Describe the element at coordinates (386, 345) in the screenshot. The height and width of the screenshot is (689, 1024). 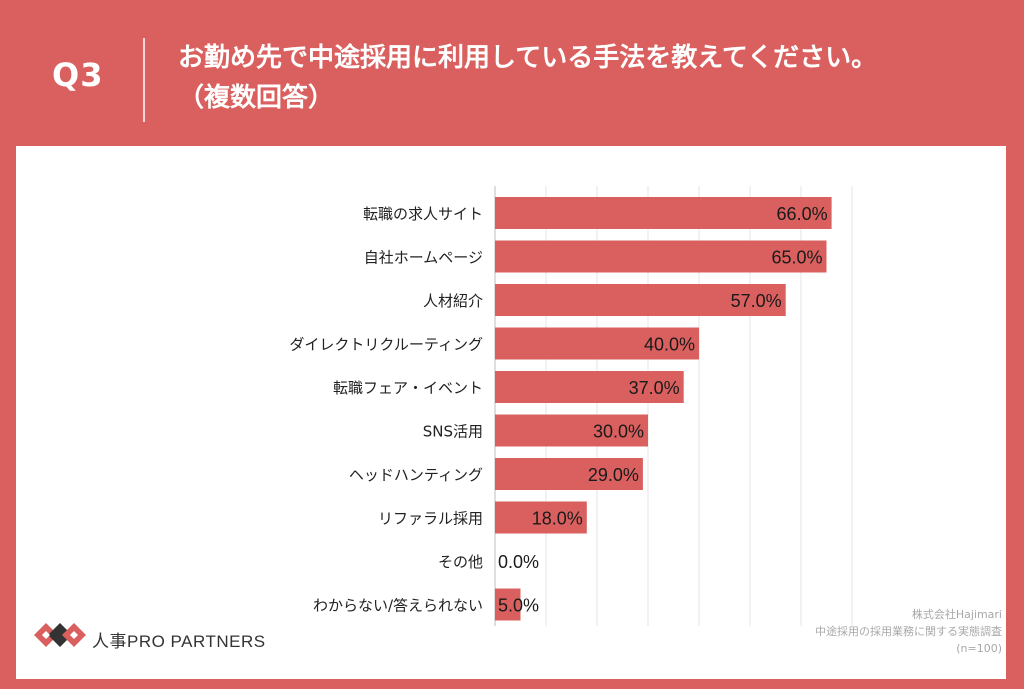
I see `category-label: ダイレクトリクルーティング` at that location.